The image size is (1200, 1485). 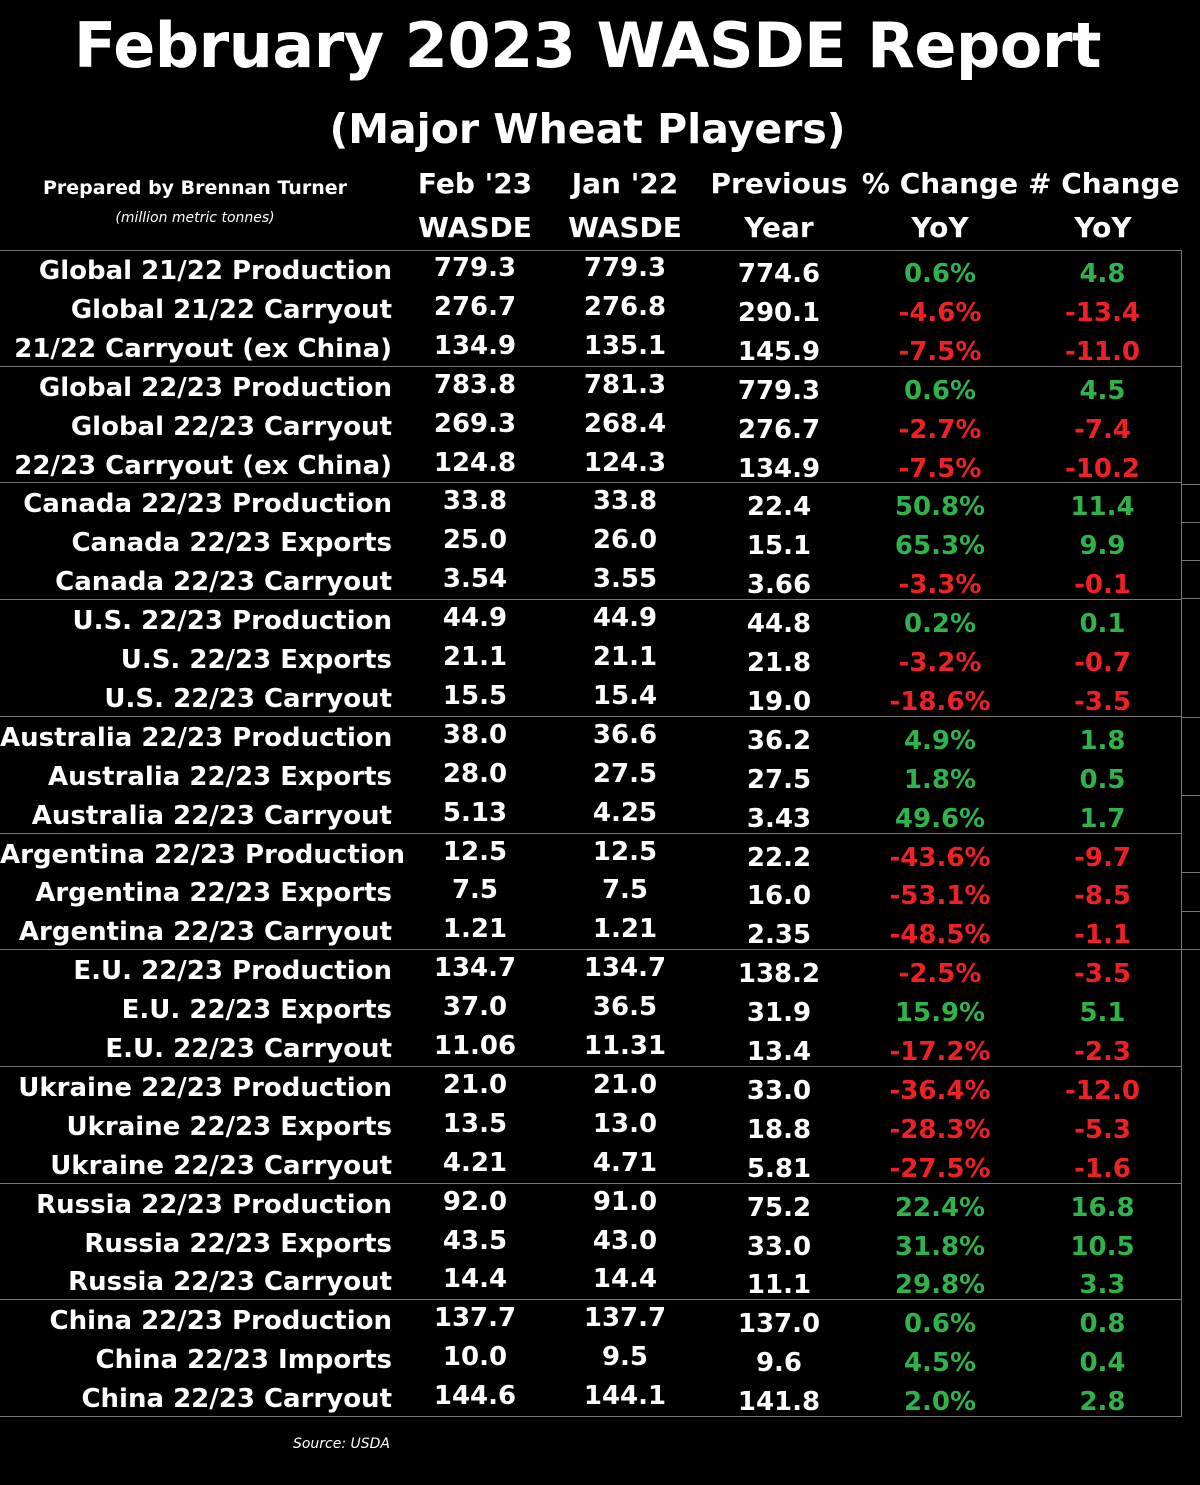 I want to click on cell-previous-year: 11.1, so click(x=779, y=1285).